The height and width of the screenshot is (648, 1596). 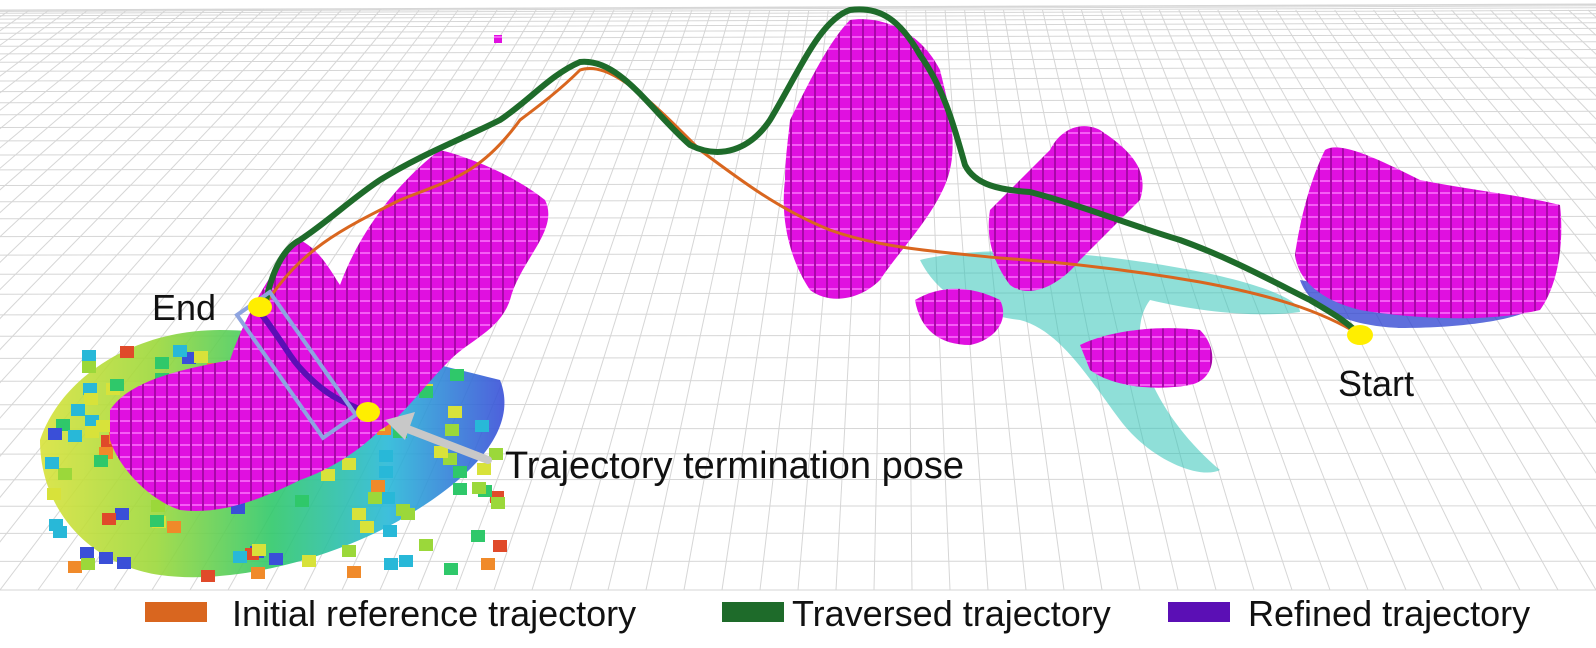 What do you see at coordinates (1428, 233) in the screenshot?
I see `voxel-cluster-right` at bounding box center [1428, 233].